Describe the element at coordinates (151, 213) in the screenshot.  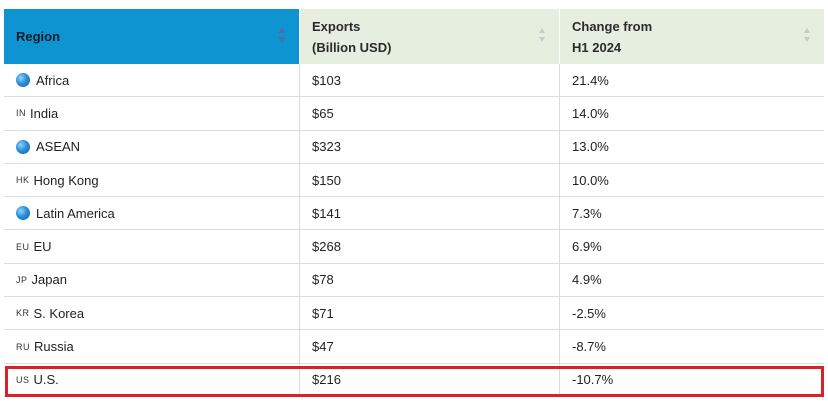
I see `cell-region: Latin America` at that location.